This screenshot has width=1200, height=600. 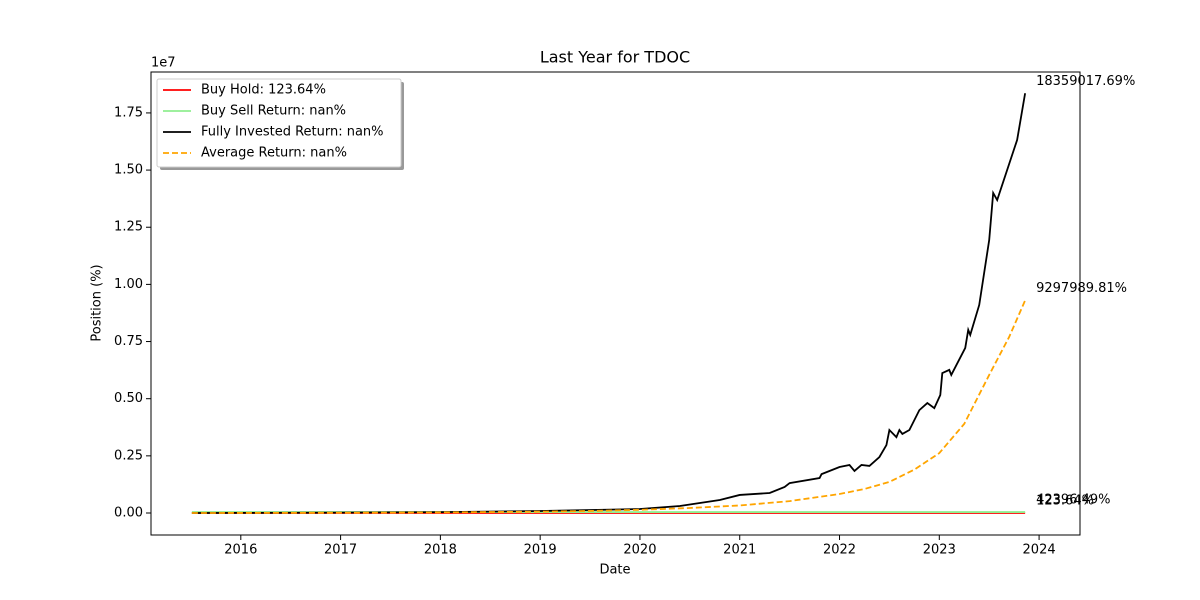 What do you see at coordinates (839, 550) in the screenshot?
I see `x-tick-label: 2022` at bounding box center [839, 550].